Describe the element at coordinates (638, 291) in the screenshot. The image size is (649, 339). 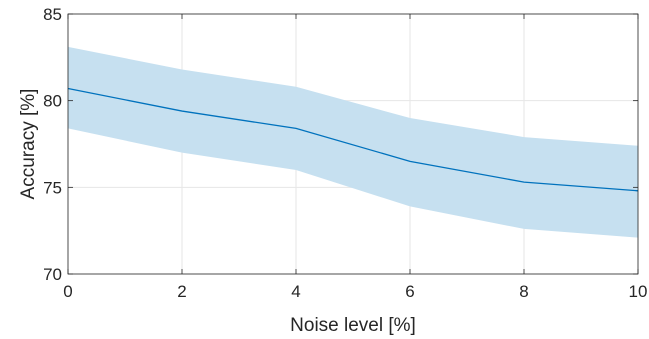
I see `x-tick-label: 10` at that location.